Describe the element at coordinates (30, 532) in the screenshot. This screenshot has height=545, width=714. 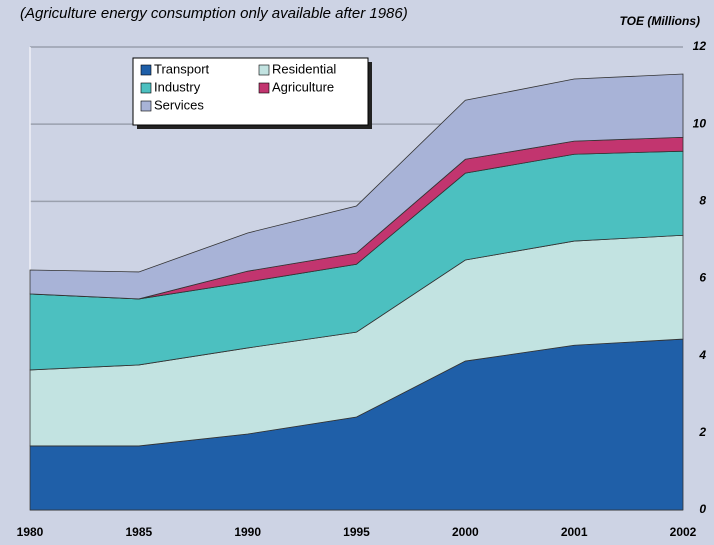
I see `x-tick-label: 1980` at that location.